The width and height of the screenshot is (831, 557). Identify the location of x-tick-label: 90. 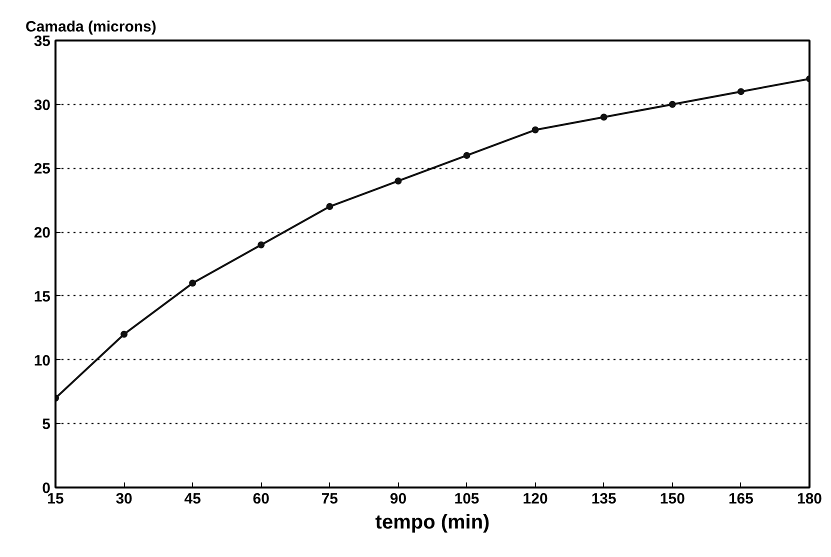
(398, 499).